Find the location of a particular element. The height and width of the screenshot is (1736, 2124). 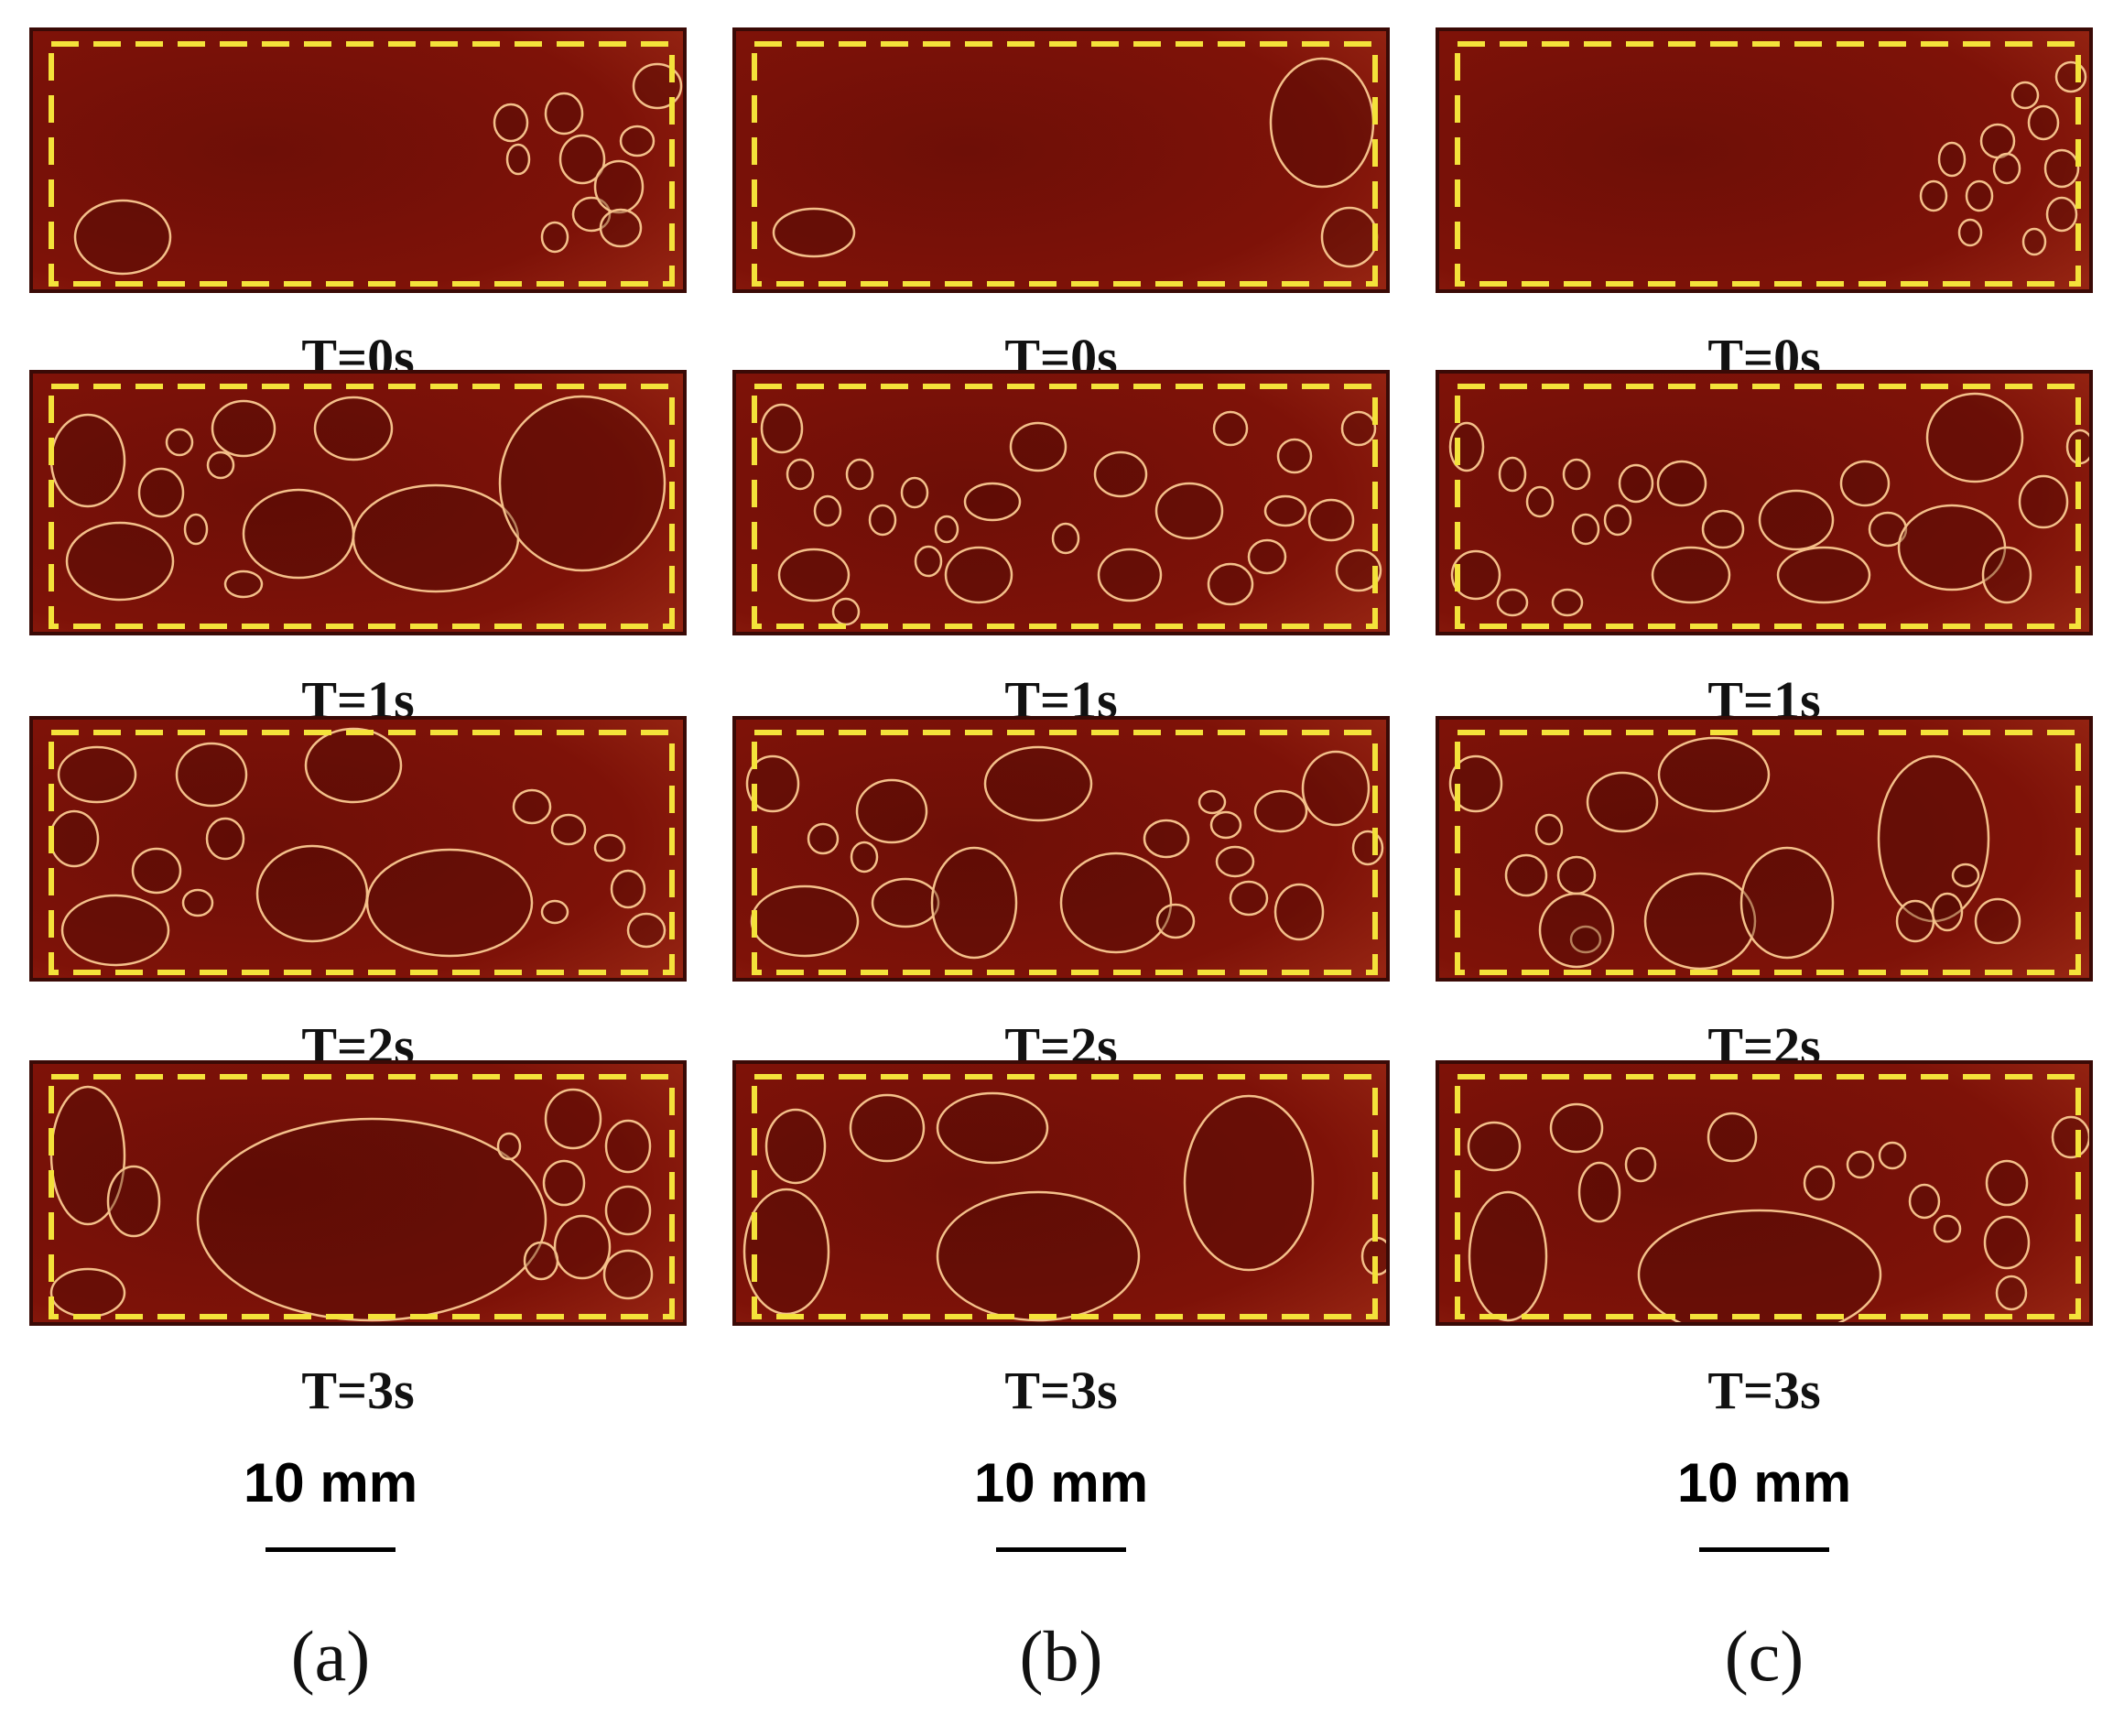

column-label: (a) is located at coordinates (330, 1656).